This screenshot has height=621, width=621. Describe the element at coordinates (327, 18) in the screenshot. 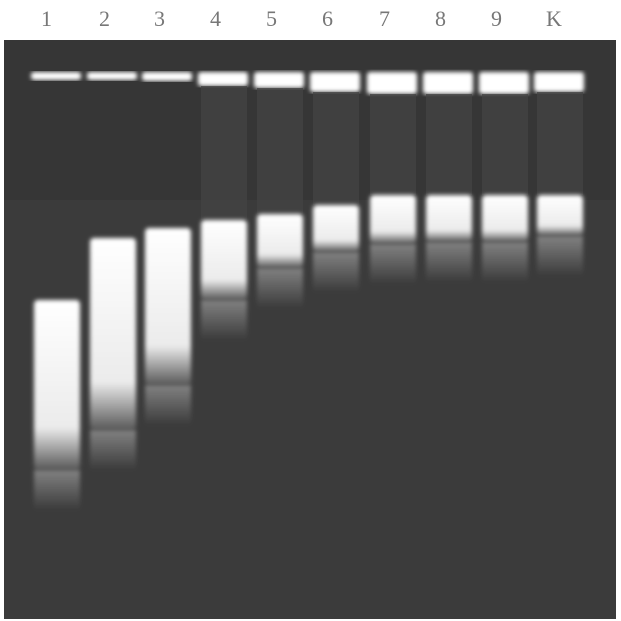

I see `lane-label: 6` at that location.